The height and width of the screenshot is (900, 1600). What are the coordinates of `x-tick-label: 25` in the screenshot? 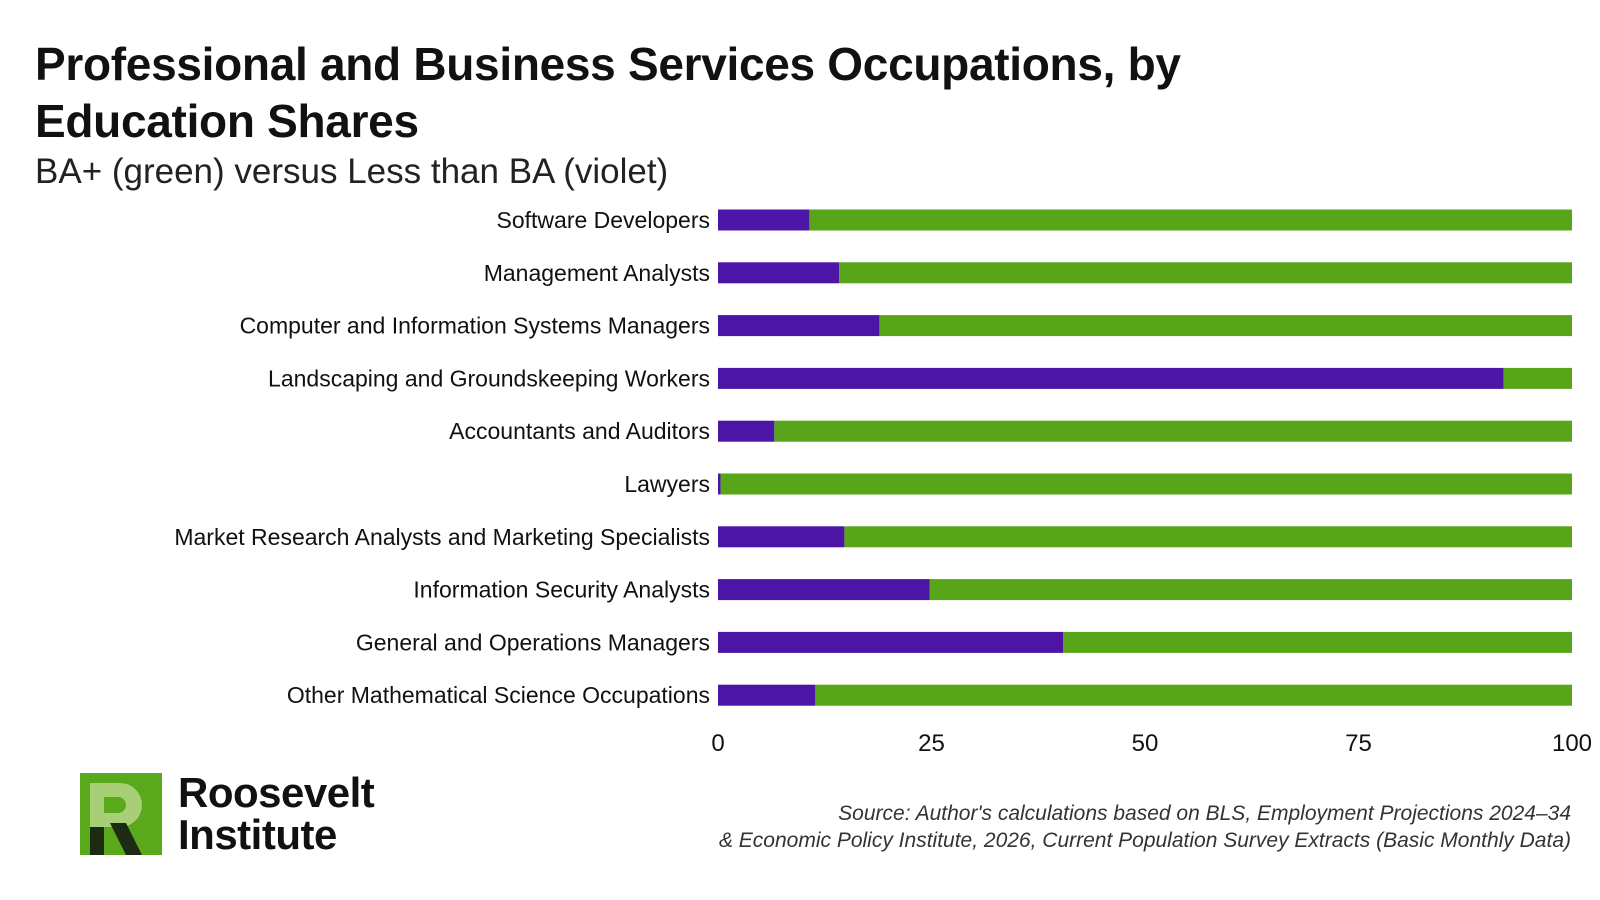 It's located at (931, 743).